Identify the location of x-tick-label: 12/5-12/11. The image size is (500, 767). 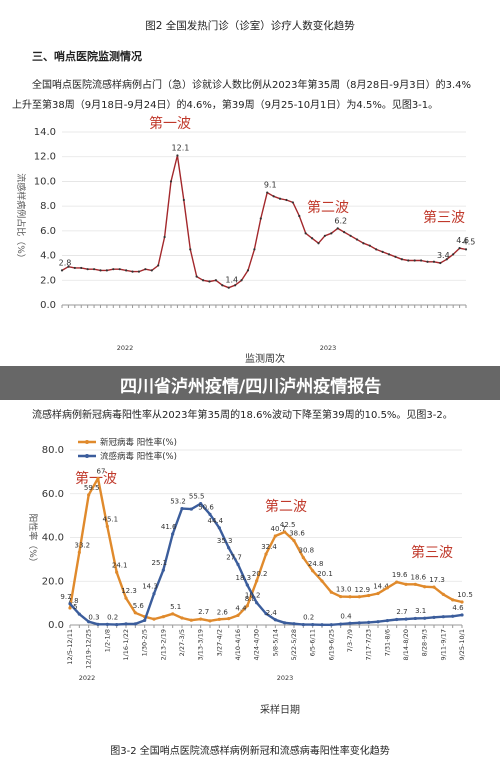
(70, 647).